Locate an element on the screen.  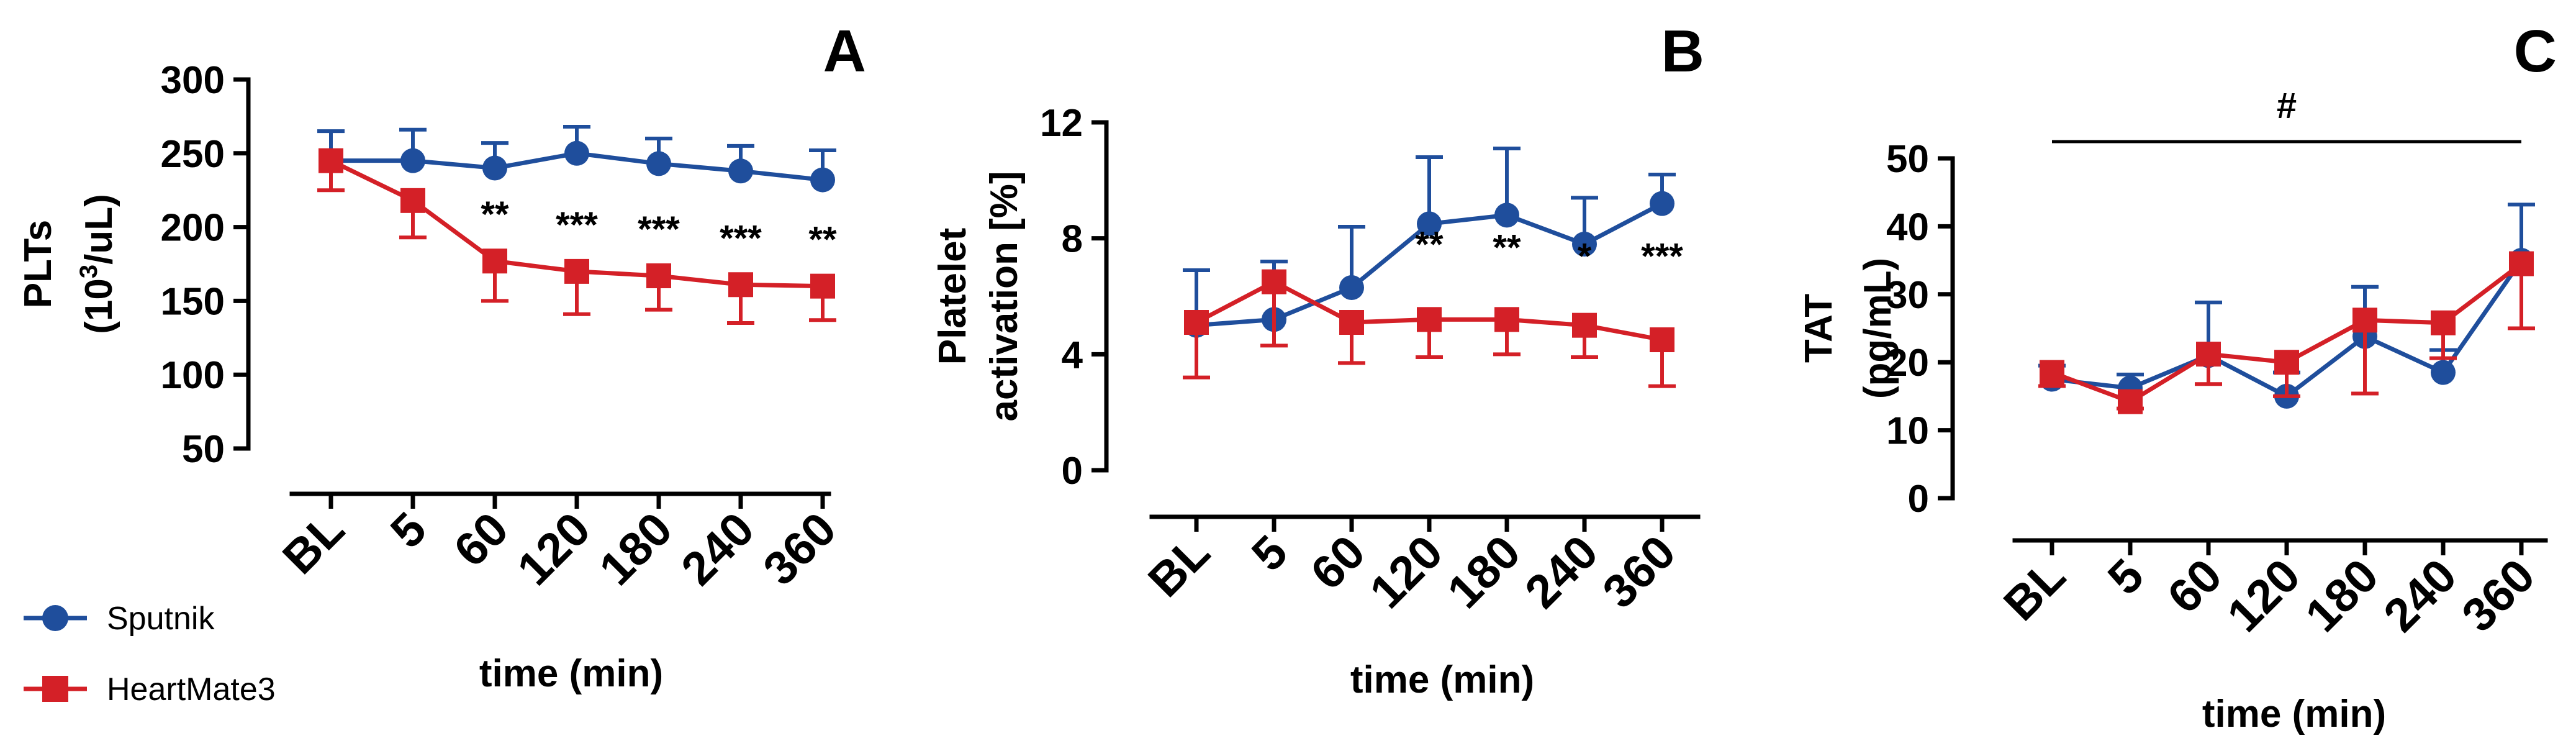
y-tick-label: 200 is located at coordinates (193, 228).